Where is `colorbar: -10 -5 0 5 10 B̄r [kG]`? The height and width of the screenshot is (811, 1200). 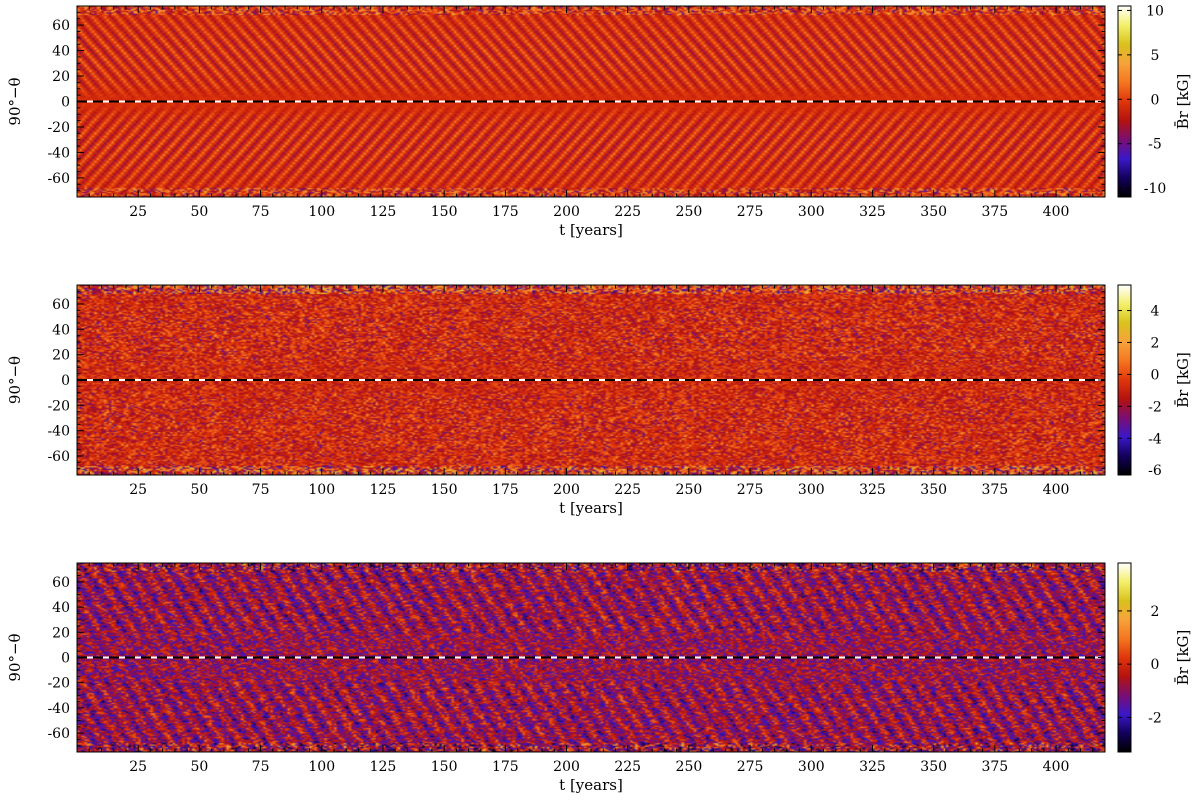 colorbar: -10 -5 0 5 10 B̄r [kG] is located at coordinates (1154, 100).